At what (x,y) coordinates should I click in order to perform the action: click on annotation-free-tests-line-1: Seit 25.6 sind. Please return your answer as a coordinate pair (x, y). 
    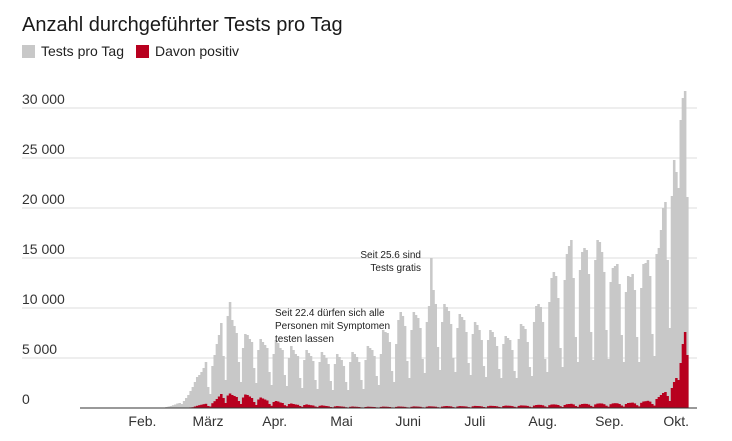
    Looking at the image, I should click on (390, 255).